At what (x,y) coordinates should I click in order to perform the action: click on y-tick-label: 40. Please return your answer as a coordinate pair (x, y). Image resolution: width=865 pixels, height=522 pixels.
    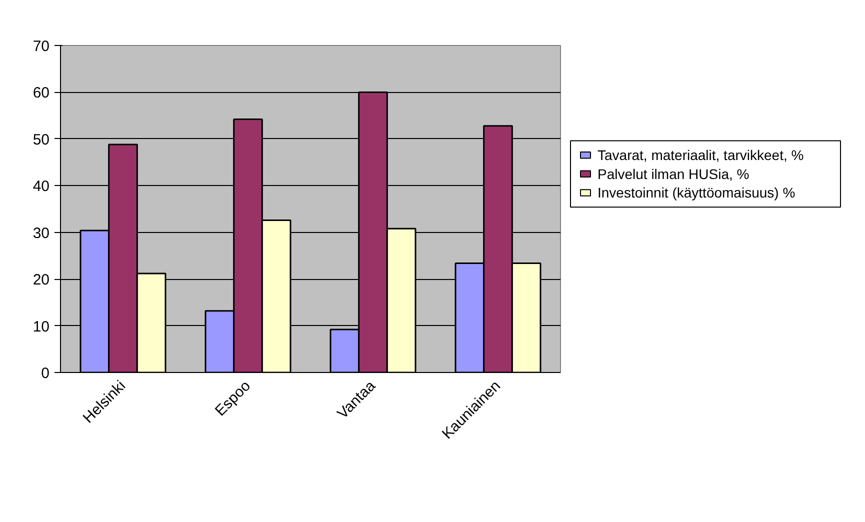
    Looking at the image, I should click on (41, 187).